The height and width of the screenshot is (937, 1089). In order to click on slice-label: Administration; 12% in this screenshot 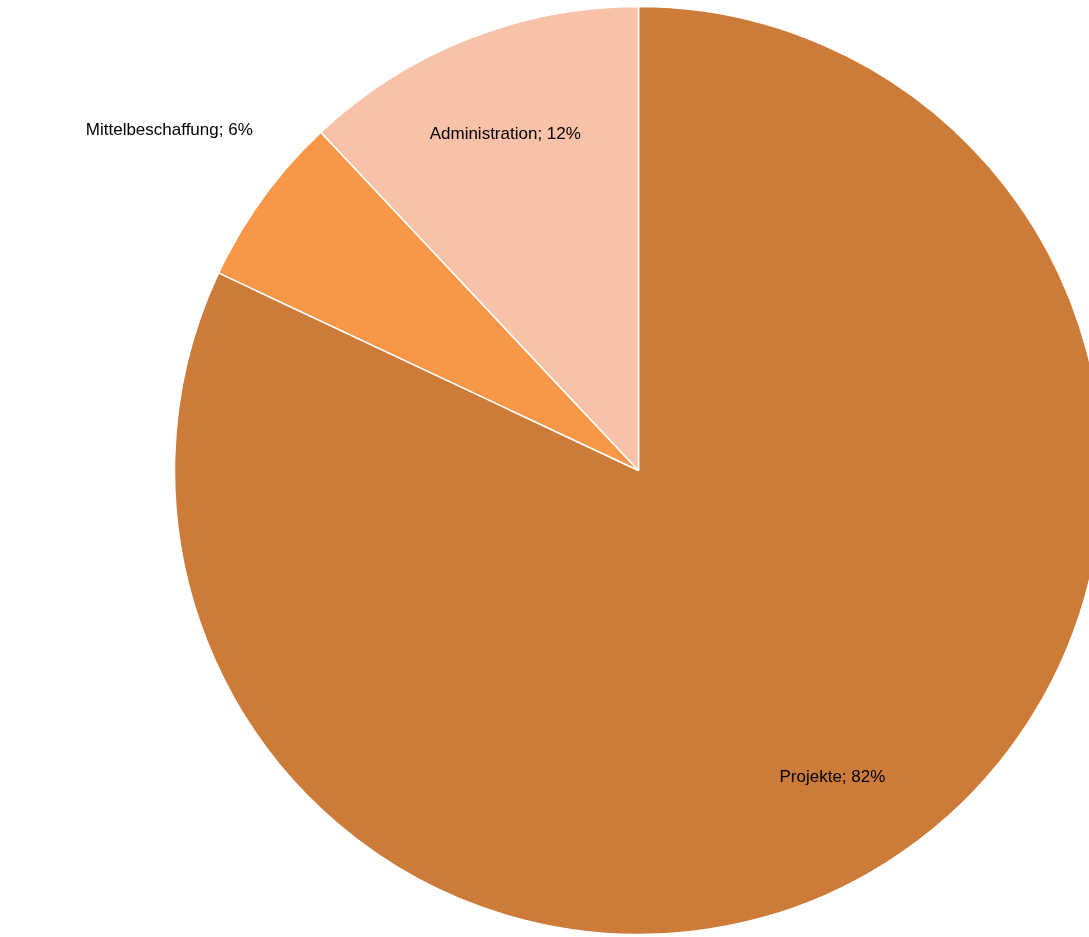, I will do `click(505, 134)`.